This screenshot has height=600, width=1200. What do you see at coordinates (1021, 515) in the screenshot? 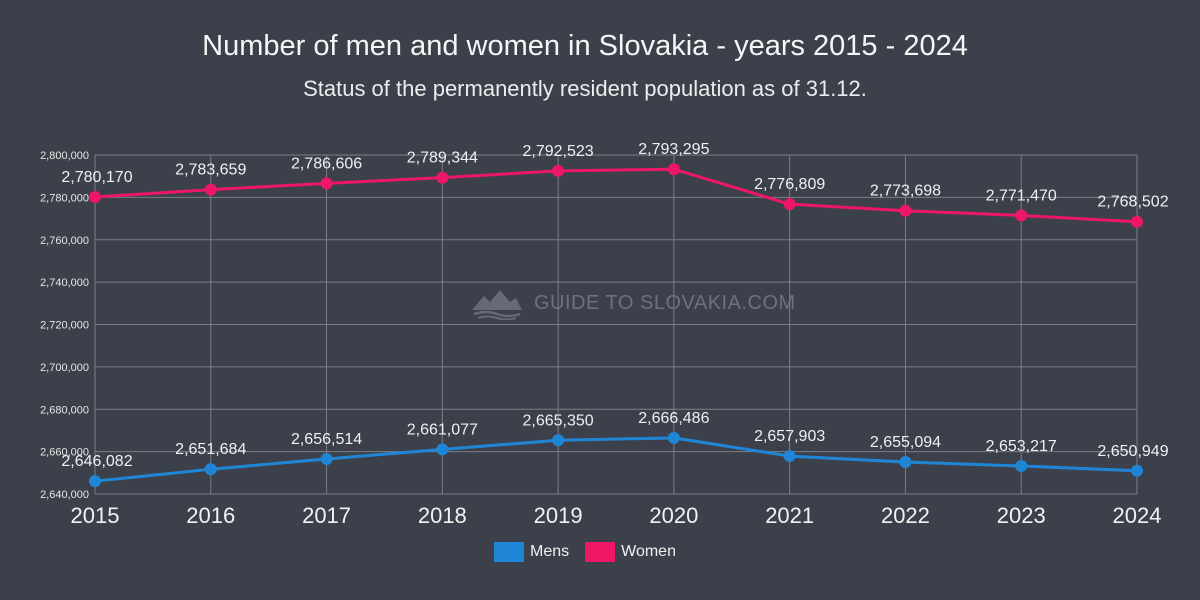
I see `x-tick-label: 2023` at bounding box center [1021, 515].